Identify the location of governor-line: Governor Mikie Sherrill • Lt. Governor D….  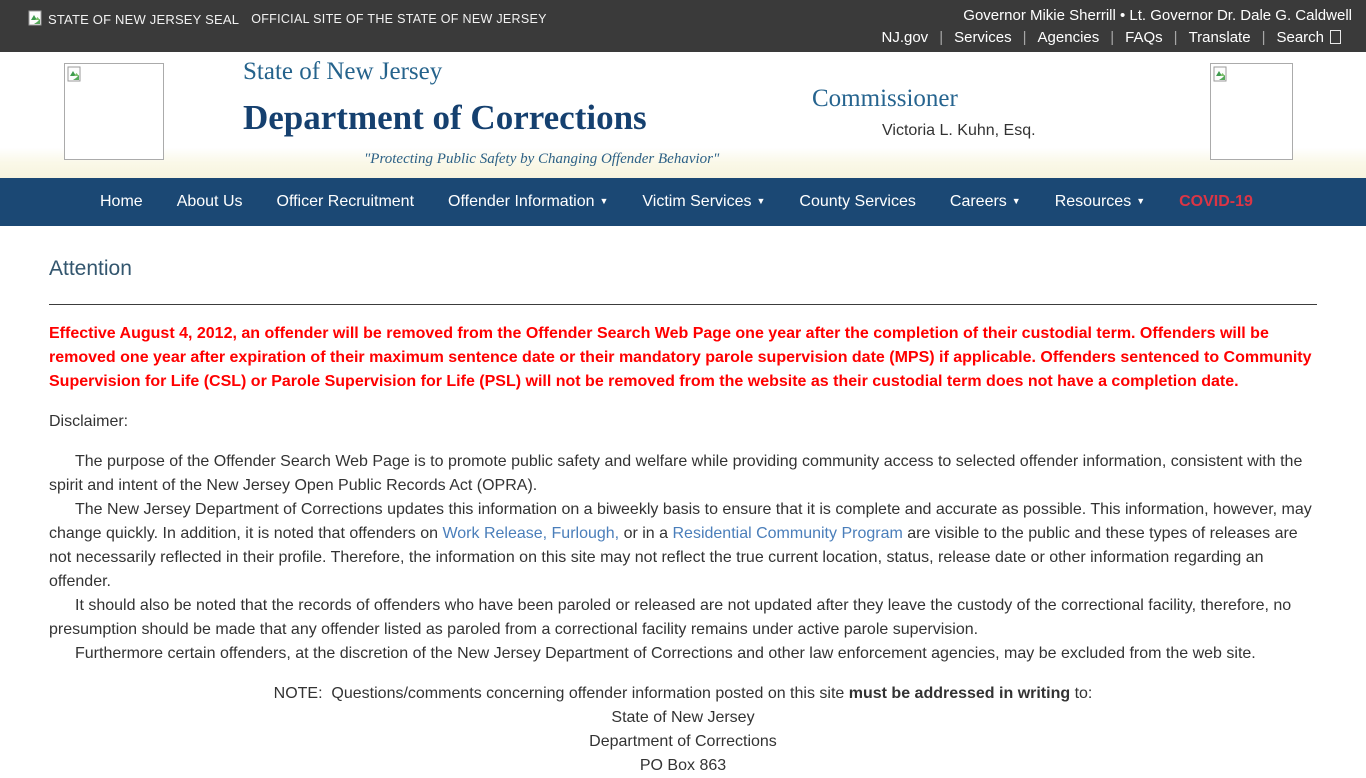
(1157, 15).